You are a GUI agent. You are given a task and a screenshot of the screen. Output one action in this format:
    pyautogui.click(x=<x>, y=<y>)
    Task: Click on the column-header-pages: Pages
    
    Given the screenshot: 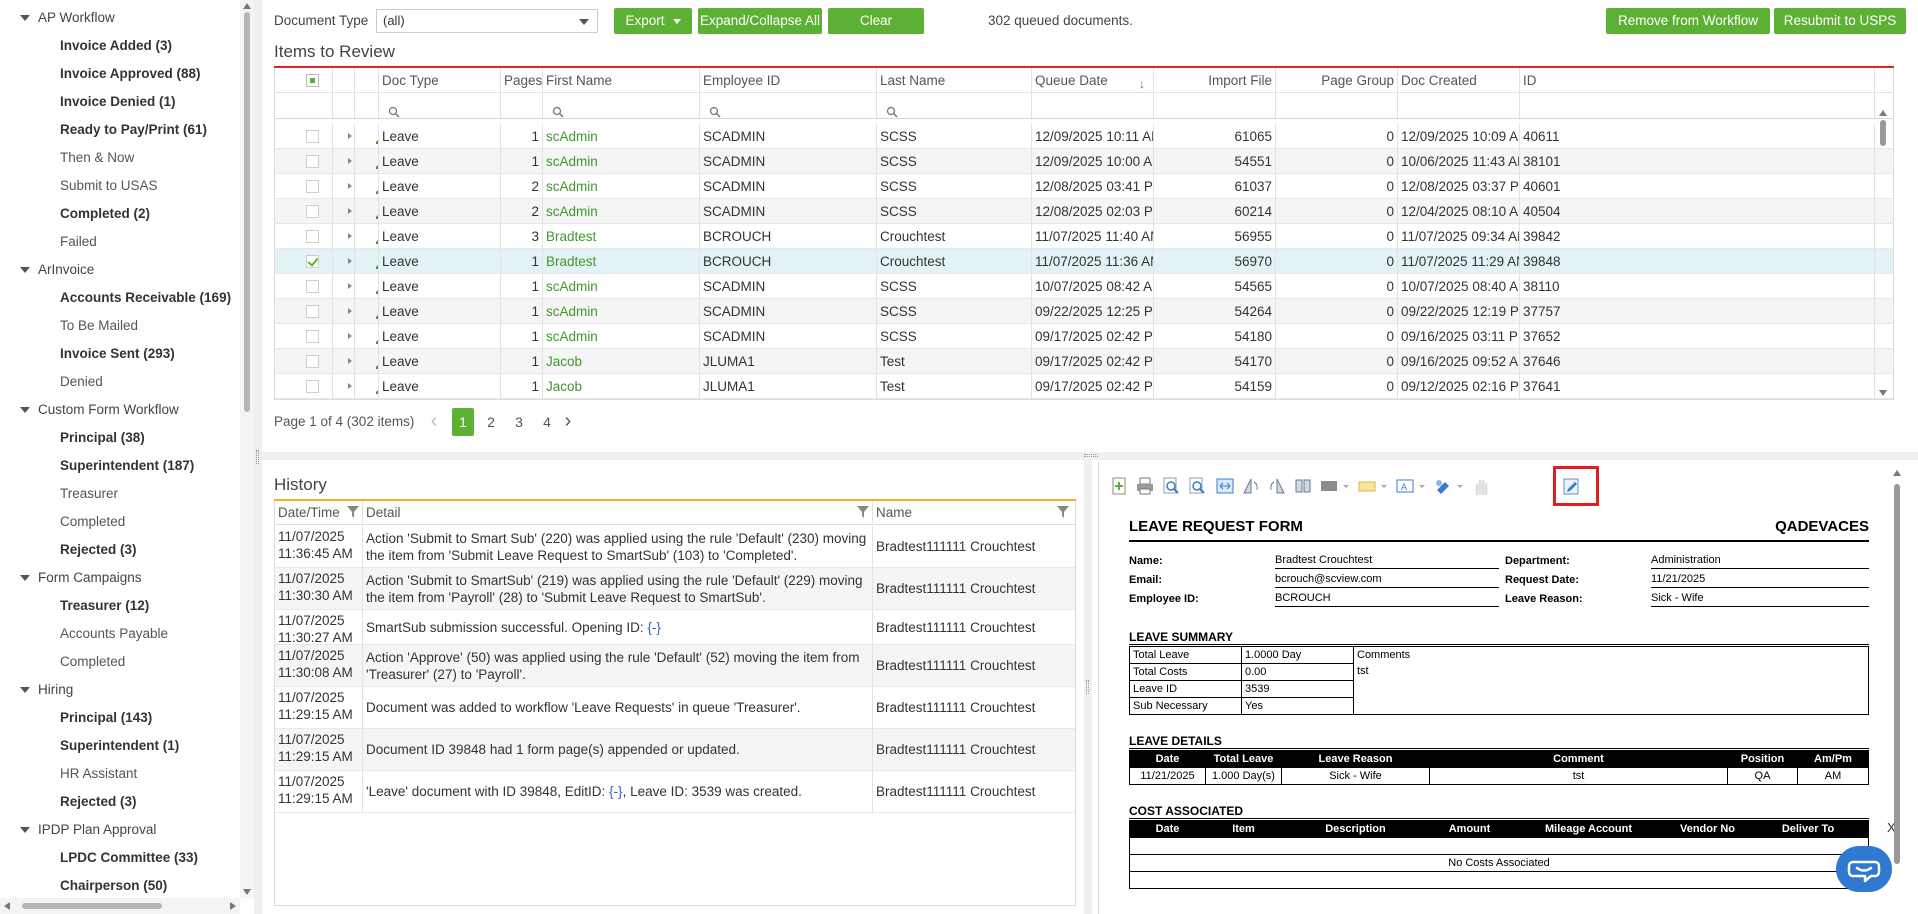 What is the action you would take?
    pyautogui.click(x=522, y=81)
    